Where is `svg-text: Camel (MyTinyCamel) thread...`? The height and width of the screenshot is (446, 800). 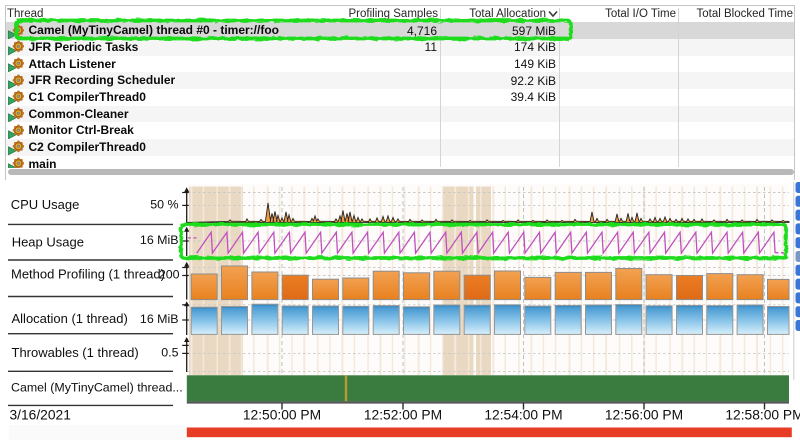
svg-text: Camel (MyTinyCamel) thread... is located at coordinates (97, 387).